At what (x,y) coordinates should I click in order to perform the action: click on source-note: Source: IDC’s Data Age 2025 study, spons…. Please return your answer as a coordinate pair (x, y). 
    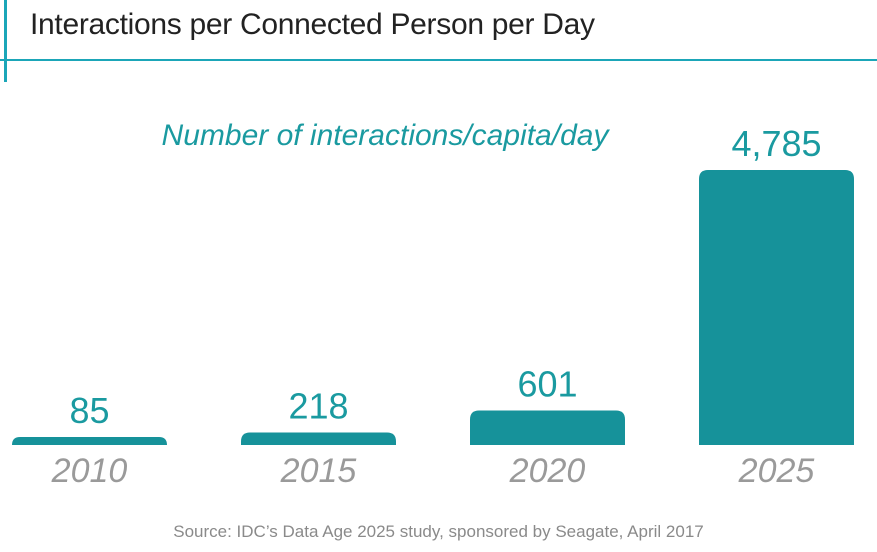
    Looking at the image, I should click on (438, 531).